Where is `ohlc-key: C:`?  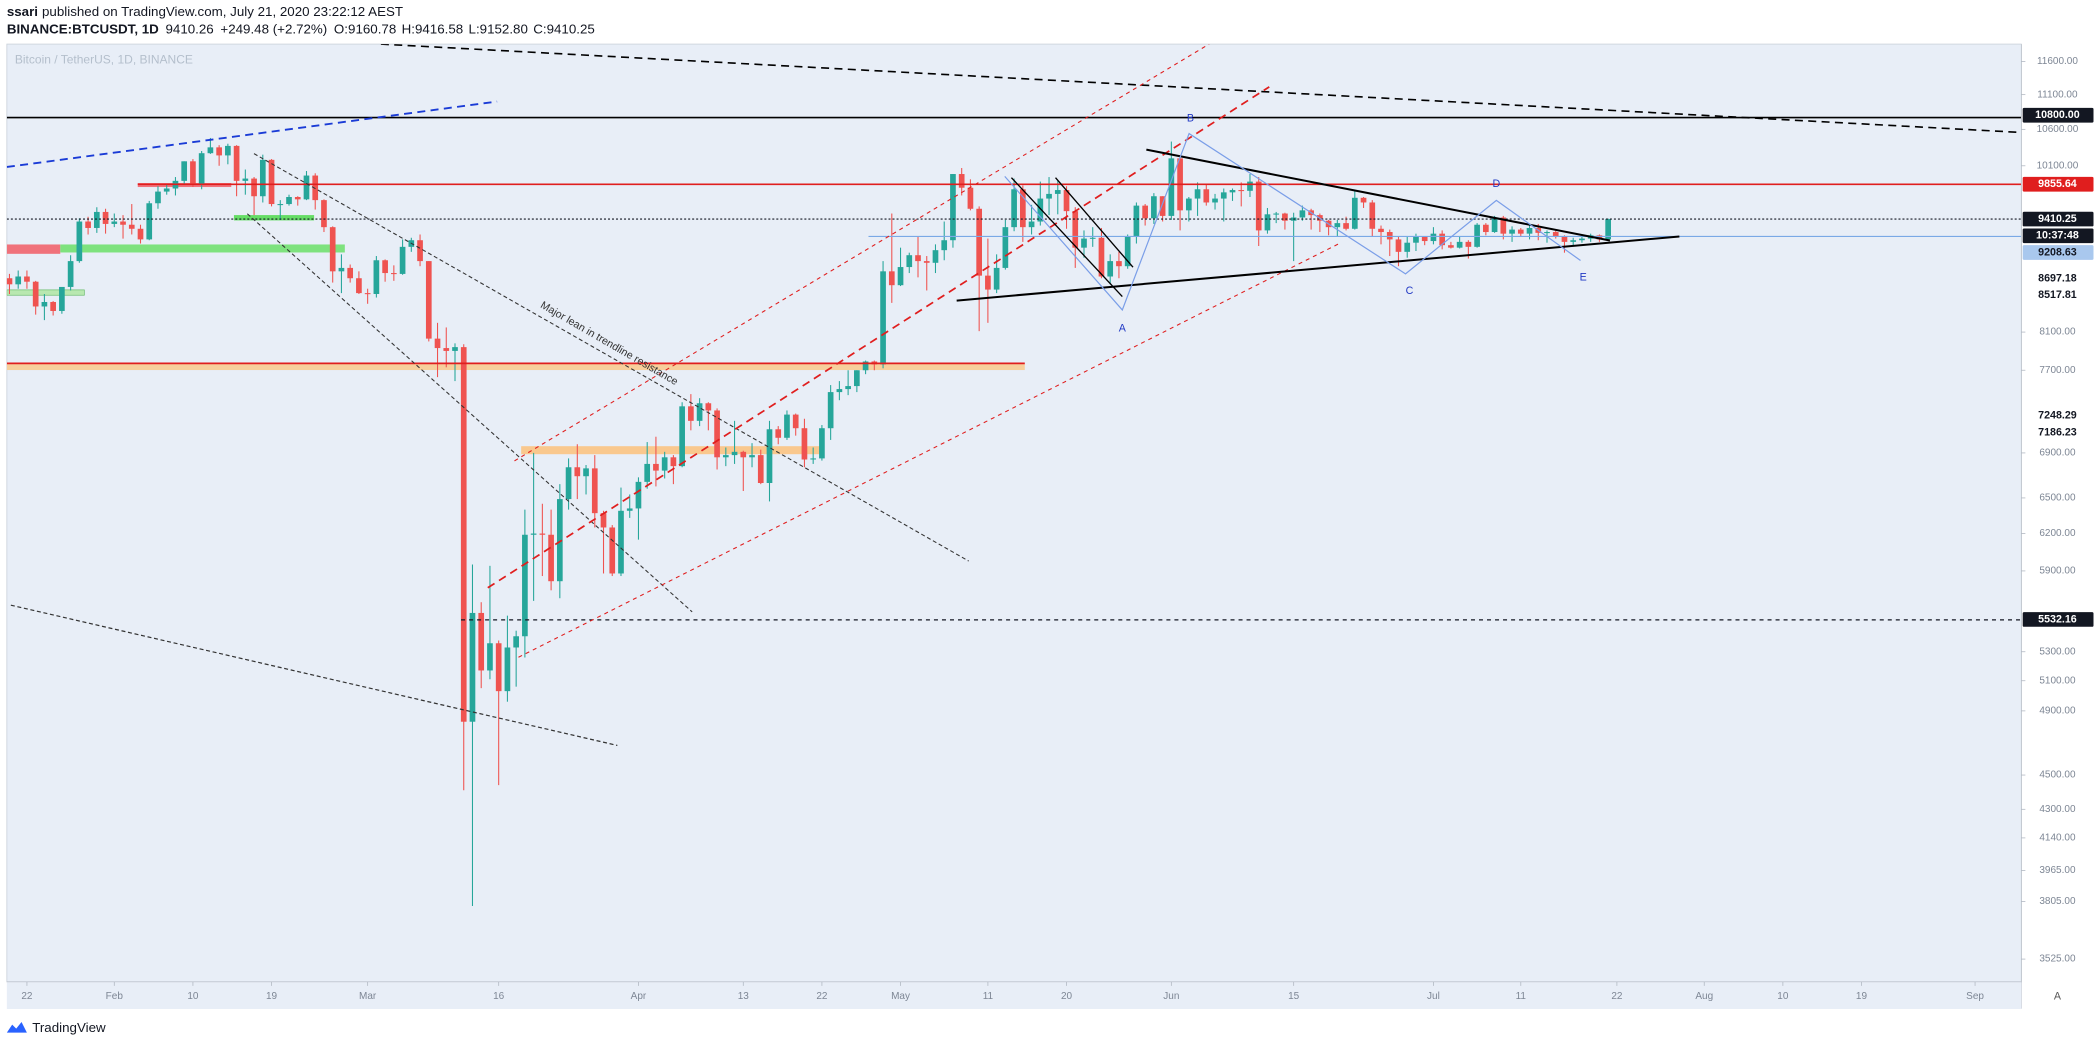
ohlc-key: C: is located at coordinates (539, 28).